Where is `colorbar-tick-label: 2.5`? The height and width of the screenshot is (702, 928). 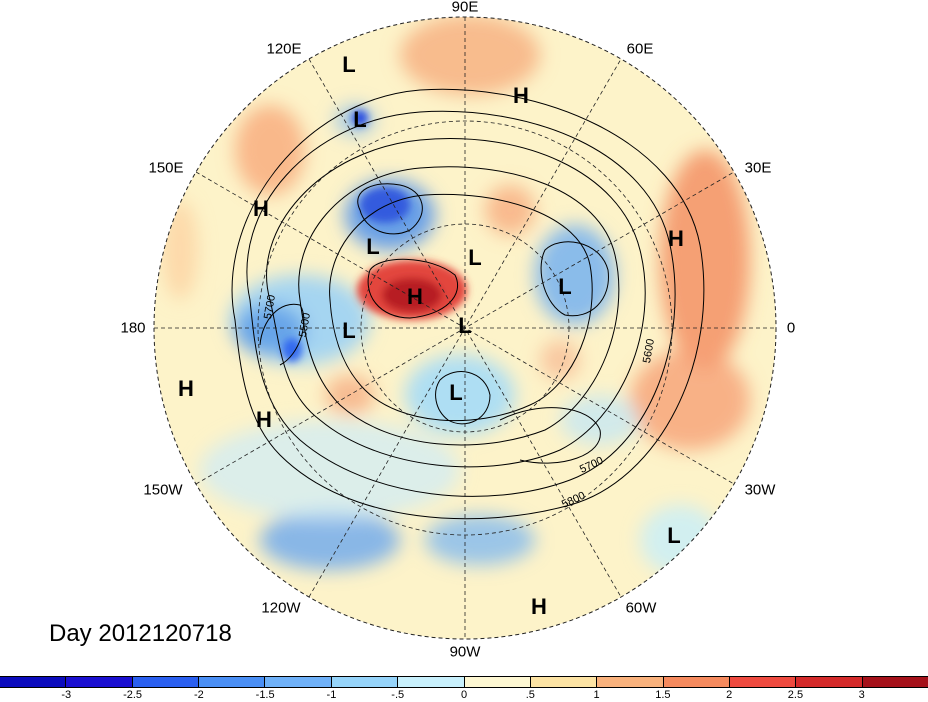 colorbar-tick-label: 2.5 is located at coordinates (795, 695).